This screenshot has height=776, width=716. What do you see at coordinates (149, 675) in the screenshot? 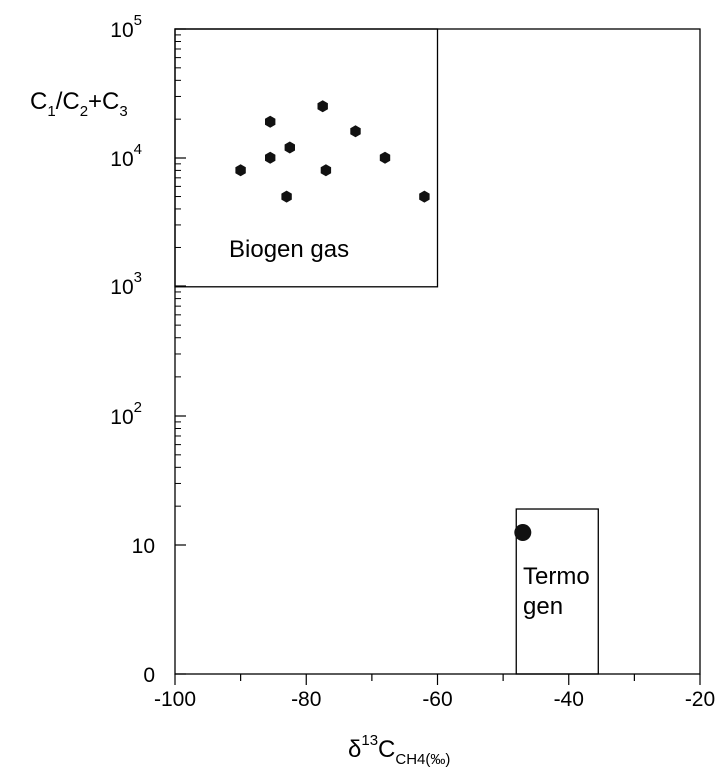
I see `y-tick-label: 0` at bounding box center [149, 675].